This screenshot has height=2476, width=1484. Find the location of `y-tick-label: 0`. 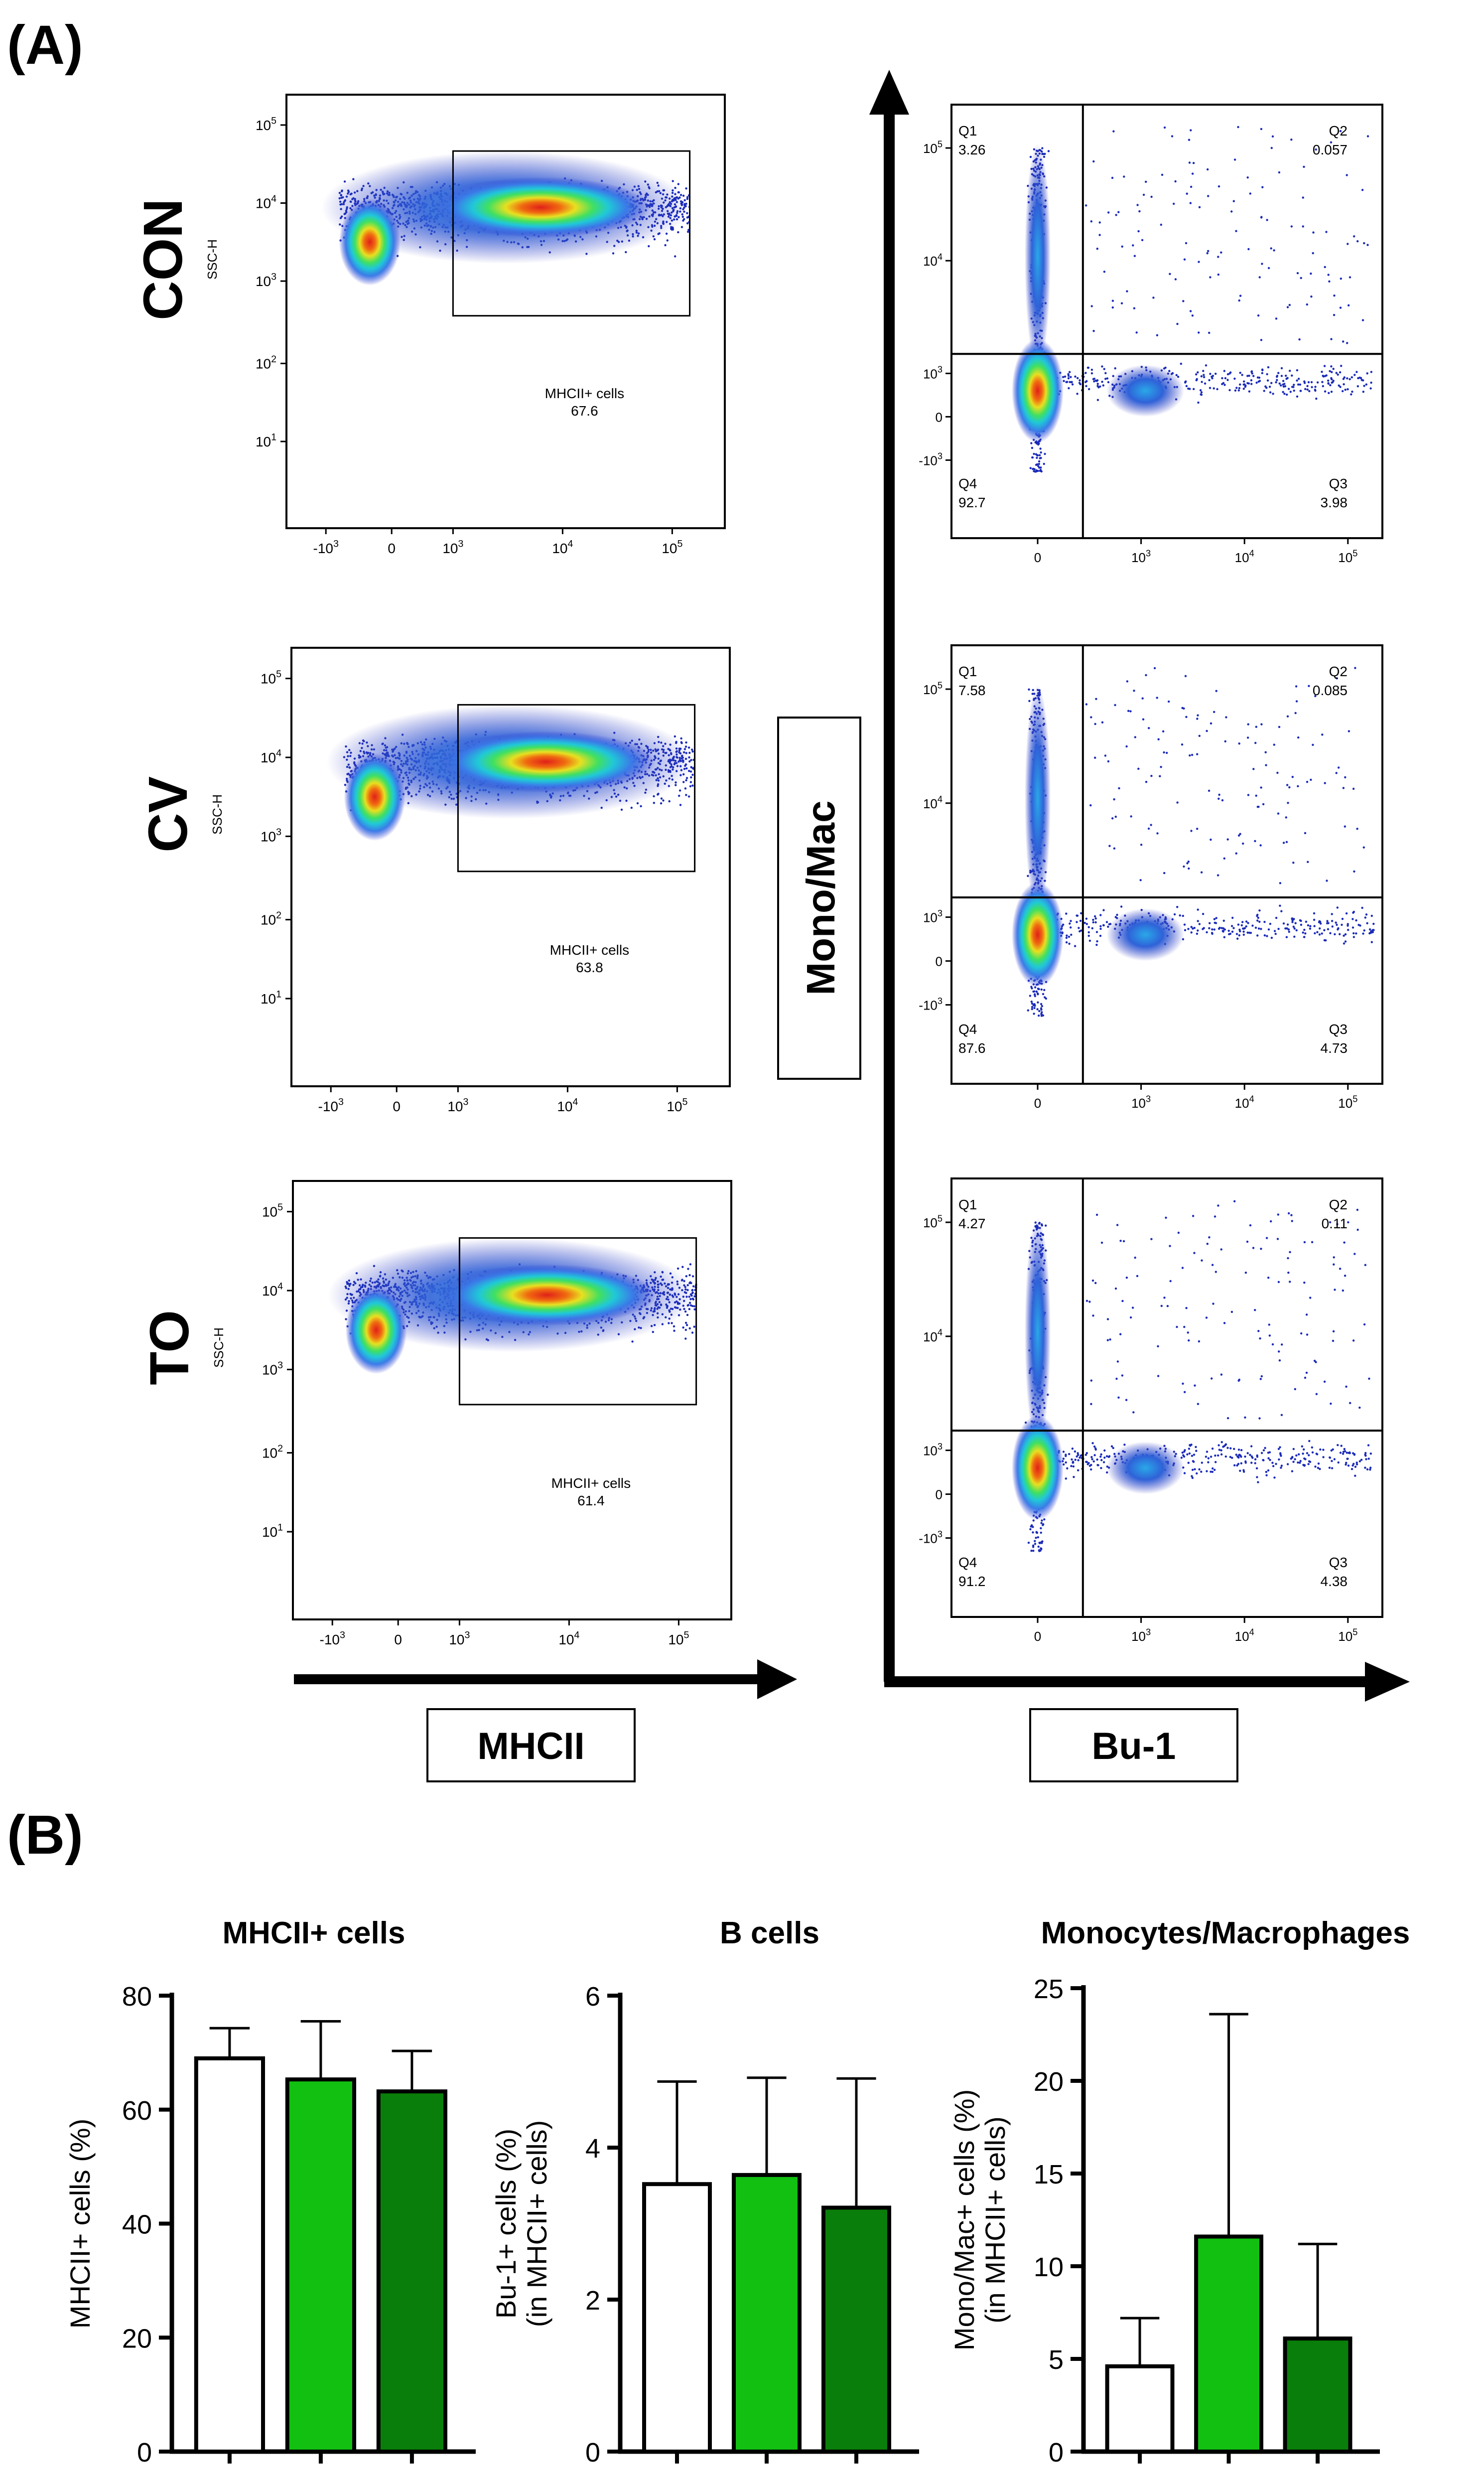

y-tick-label: 0 is located at coordinates (939, 417).